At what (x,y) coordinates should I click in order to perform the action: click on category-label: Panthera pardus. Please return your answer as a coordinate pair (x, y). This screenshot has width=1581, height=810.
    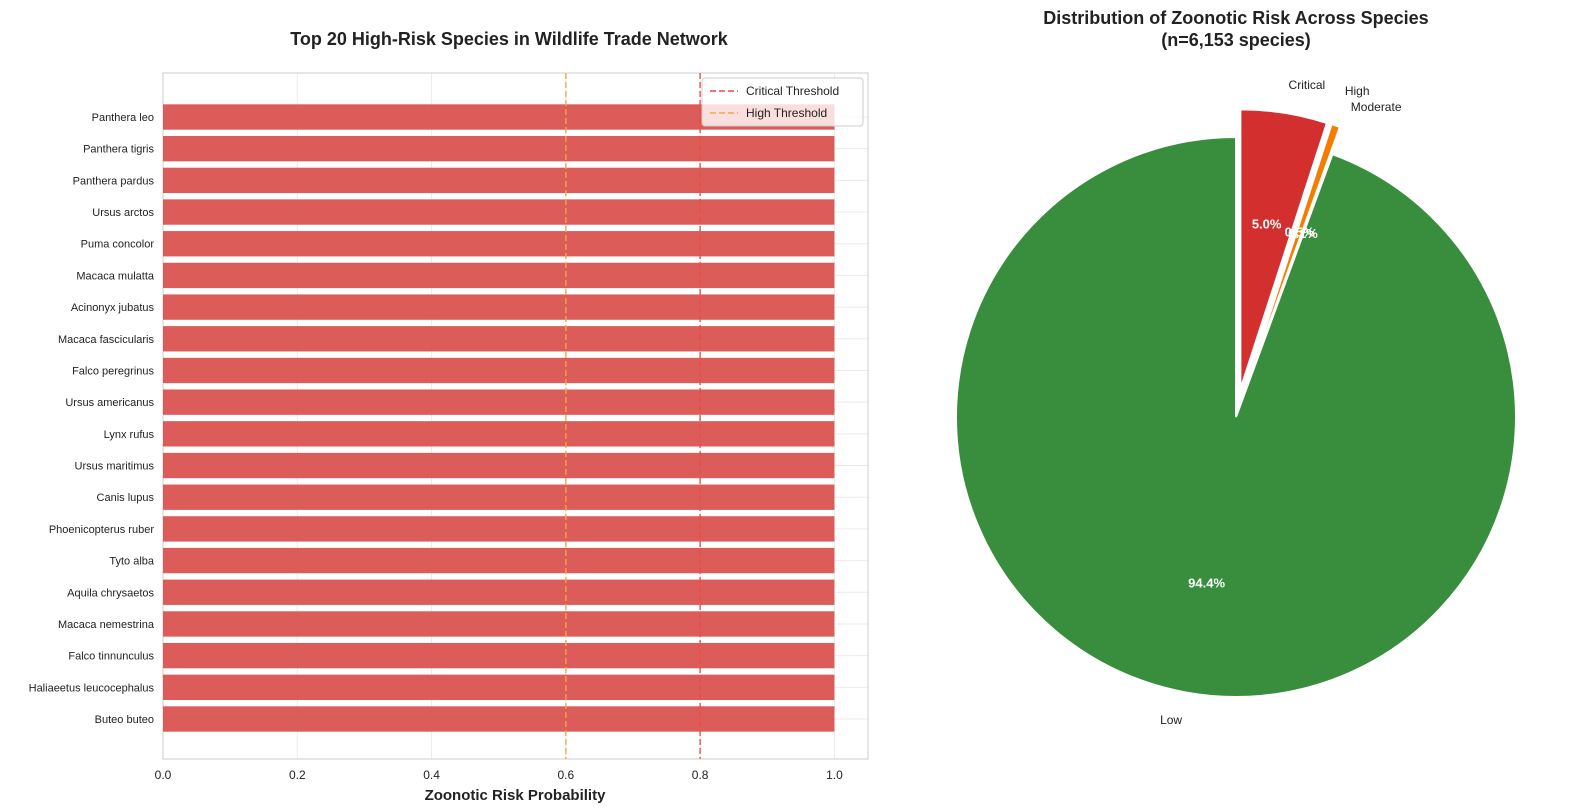
    Looking at the image, I should click on (114, 181).